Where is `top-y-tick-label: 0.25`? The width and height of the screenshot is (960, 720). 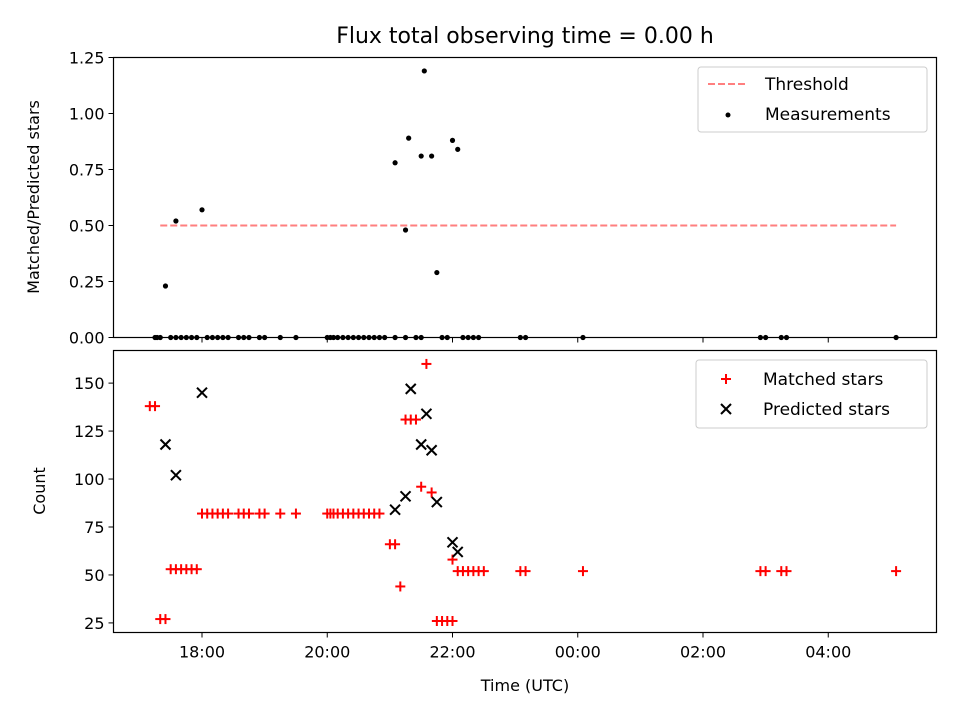 top-y-tick-label: 0.25 is located at coordinates (87, 282).